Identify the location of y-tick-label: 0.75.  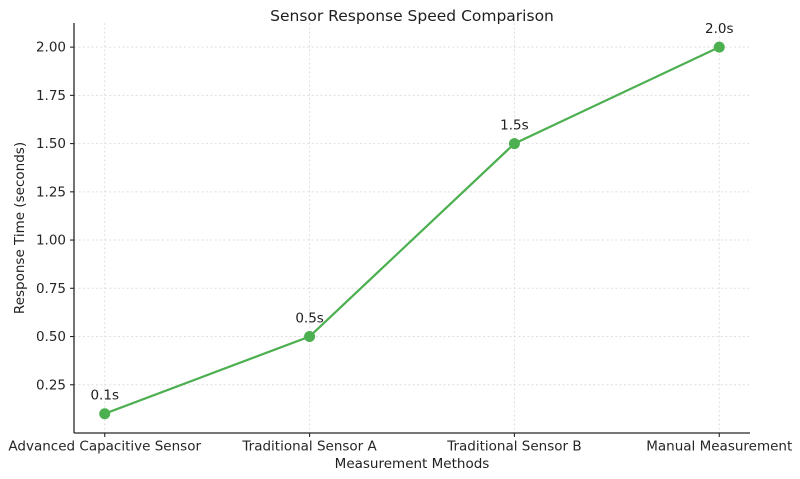
(51, 289).